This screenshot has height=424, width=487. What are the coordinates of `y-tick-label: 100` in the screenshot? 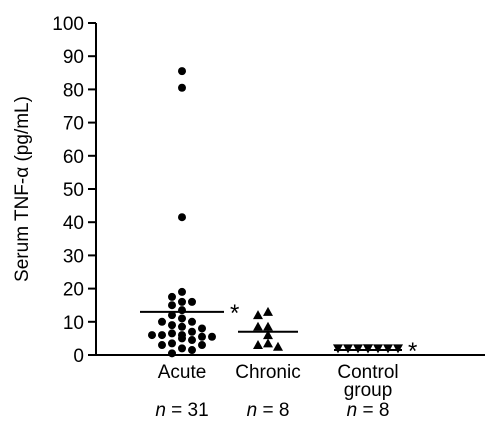 It's located at (68, 24).